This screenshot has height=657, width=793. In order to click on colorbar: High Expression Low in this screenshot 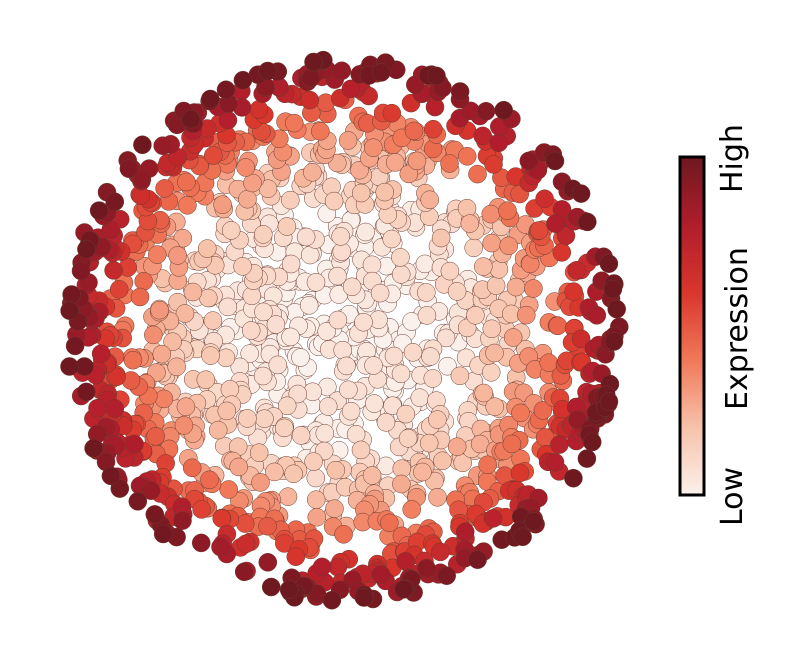, I will do `click(716, 325)`.